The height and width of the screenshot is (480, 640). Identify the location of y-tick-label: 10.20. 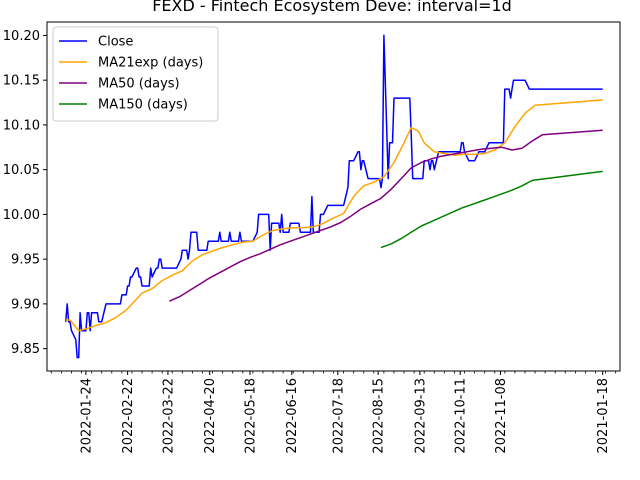
(21, 36).